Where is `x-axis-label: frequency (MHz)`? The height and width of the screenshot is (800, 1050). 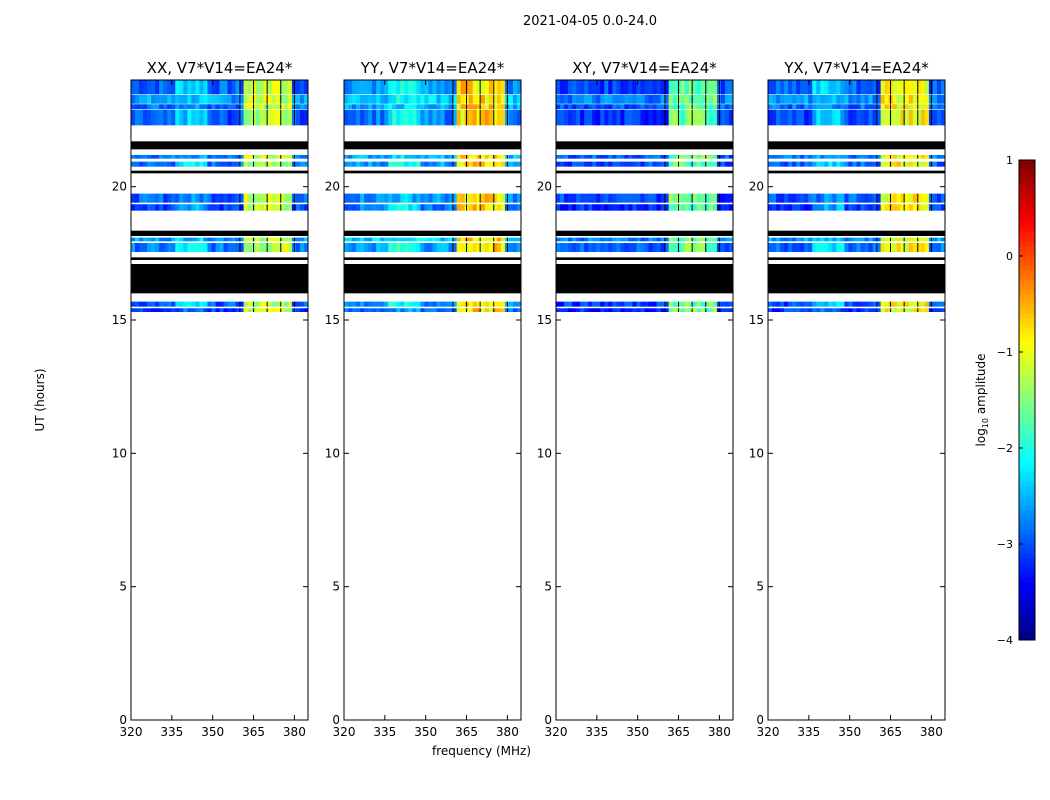
x-axis-label: frequency (MHz) is located at coordinates (482, 751).